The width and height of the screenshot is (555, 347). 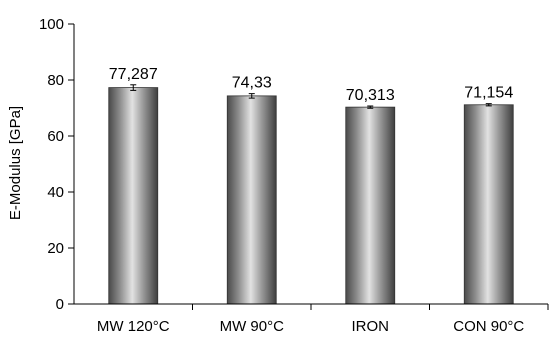 What do you see at coordinates (488, 326) in the screenshot?
I see `x-category-label: CON 90°C` at bounding box center [488, 326].